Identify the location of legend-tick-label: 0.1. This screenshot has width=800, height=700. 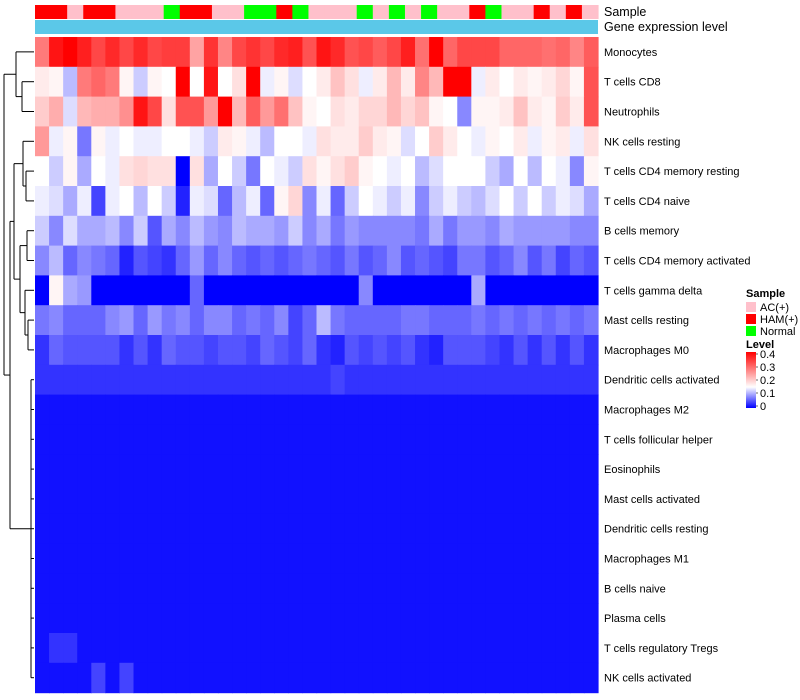
(767, 394).